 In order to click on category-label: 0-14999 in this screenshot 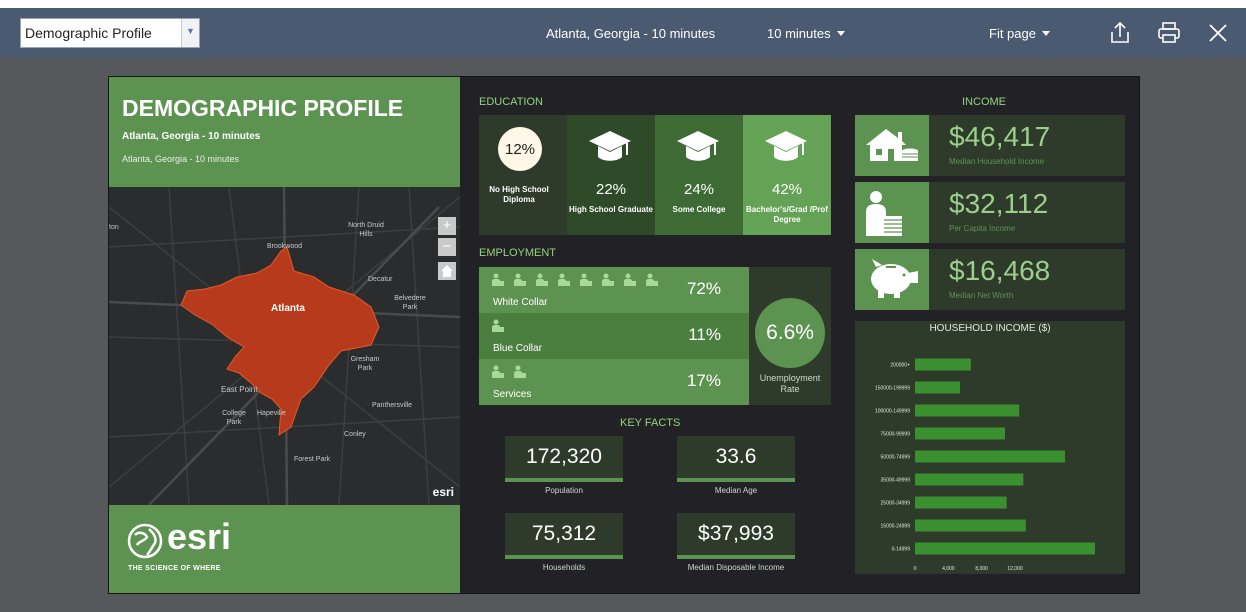, I will do `click(901, 550)`.